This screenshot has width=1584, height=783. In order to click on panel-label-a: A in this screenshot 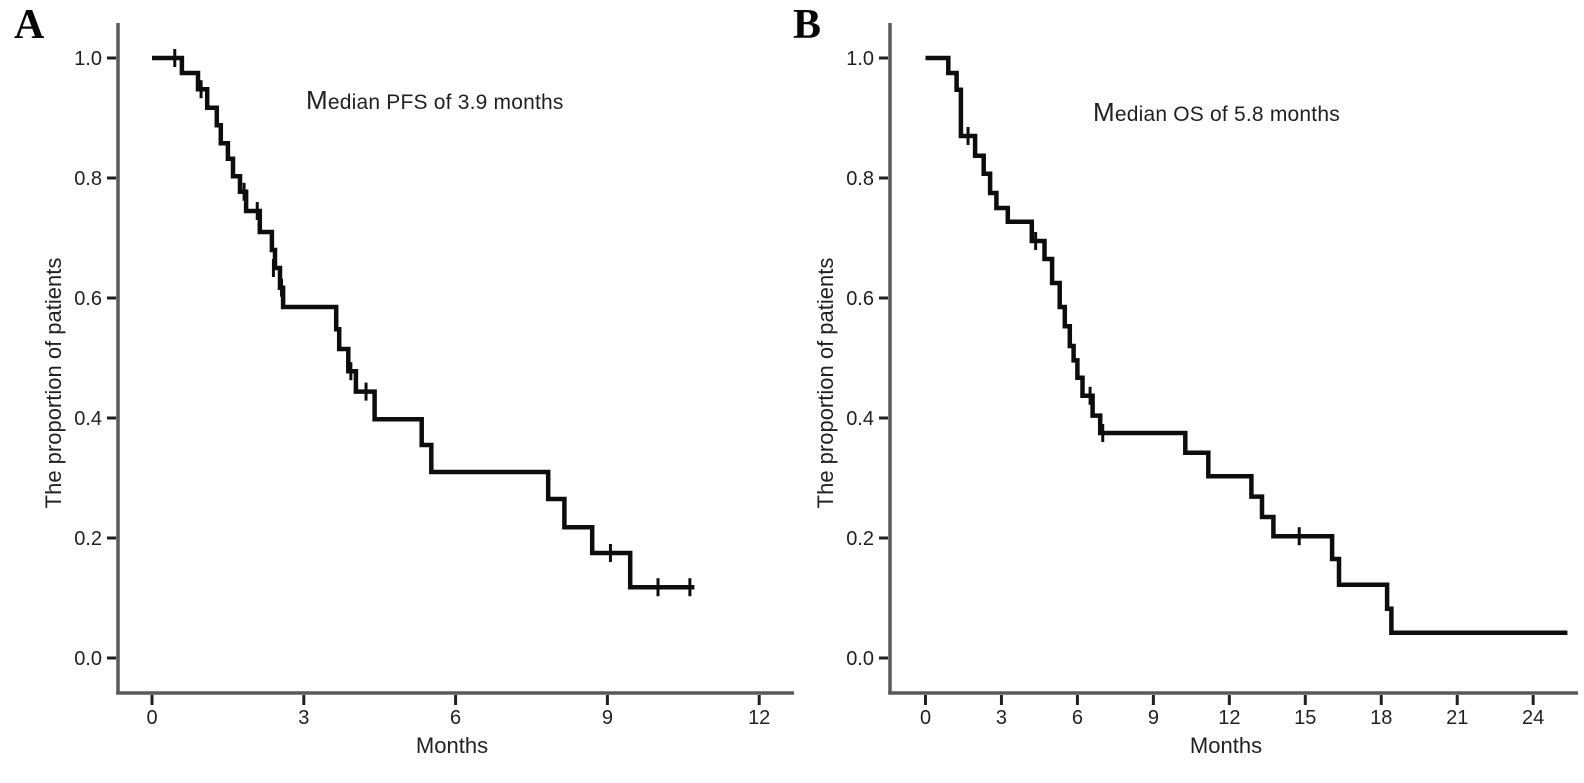, I will do `click(29, 25)`.